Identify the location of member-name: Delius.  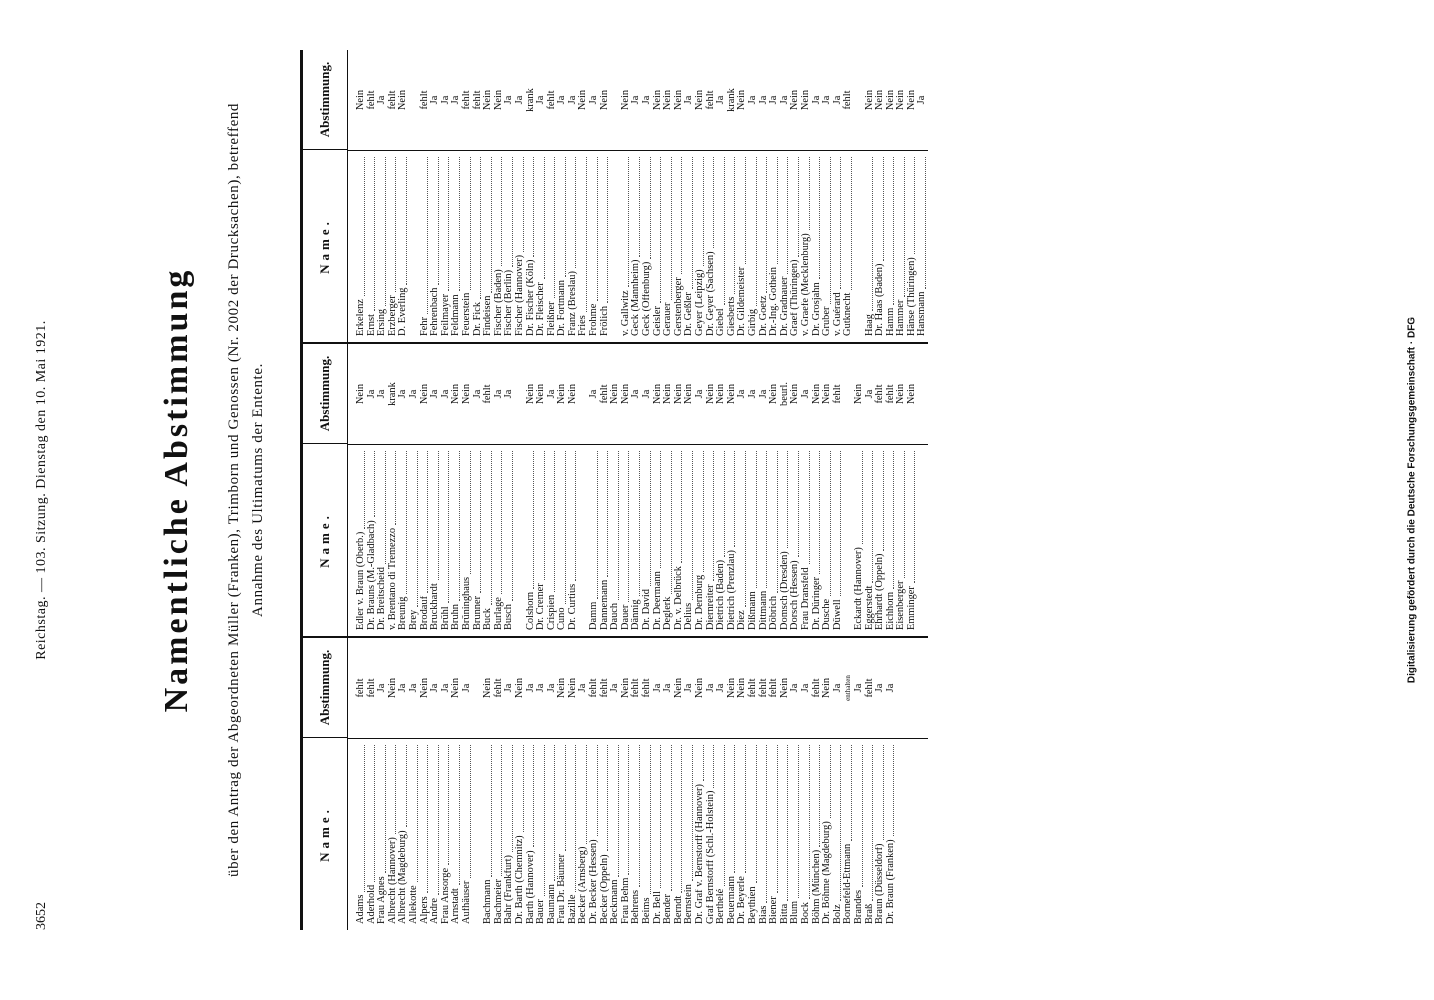
(689, 616).